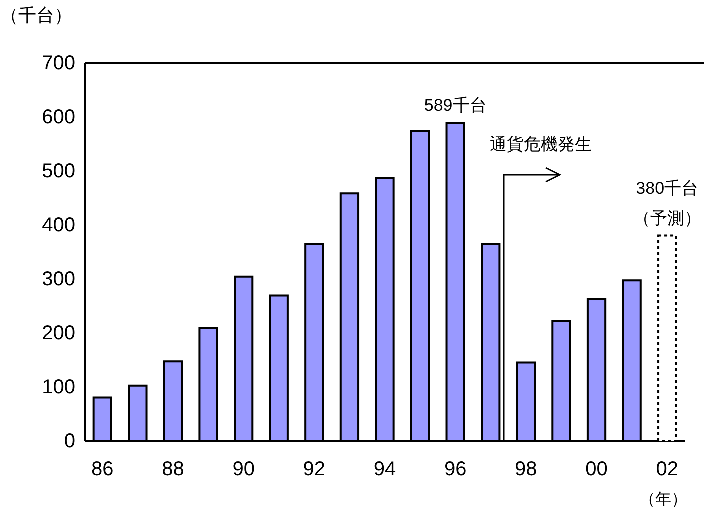 Image resolution: width=704 pixels, height=516 pixels. Describe the element at coordinates (541, 144) in the screenshot. I see `annotation: 通貨危機発生` at that location.